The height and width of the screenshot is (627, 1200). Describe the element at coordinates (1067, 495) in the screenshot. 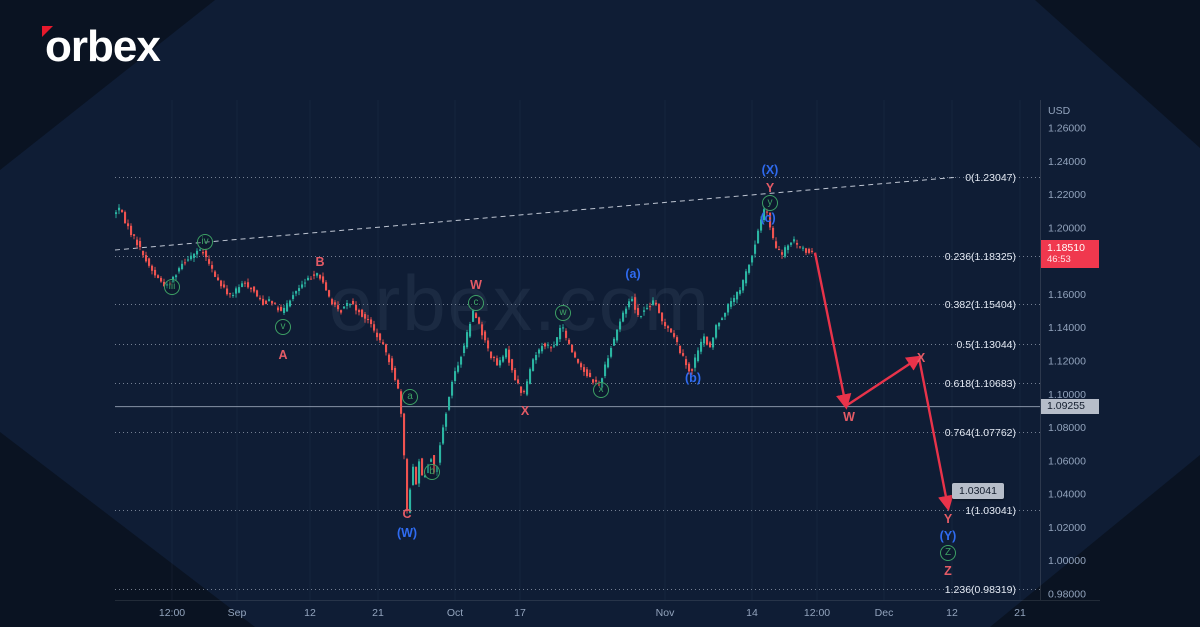

I see `price-tick: 1.04000` at that location.